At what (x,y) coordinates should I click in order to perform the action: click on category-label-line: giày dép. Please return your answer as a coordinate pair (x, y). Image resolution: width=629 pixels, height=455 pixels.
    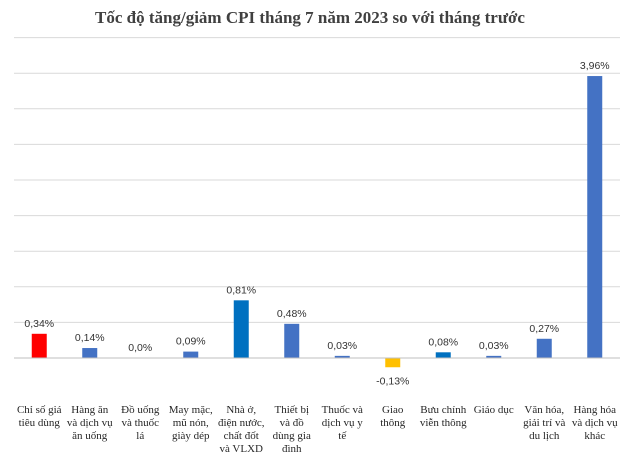
    Looking at the image, I should click on (191, 436).